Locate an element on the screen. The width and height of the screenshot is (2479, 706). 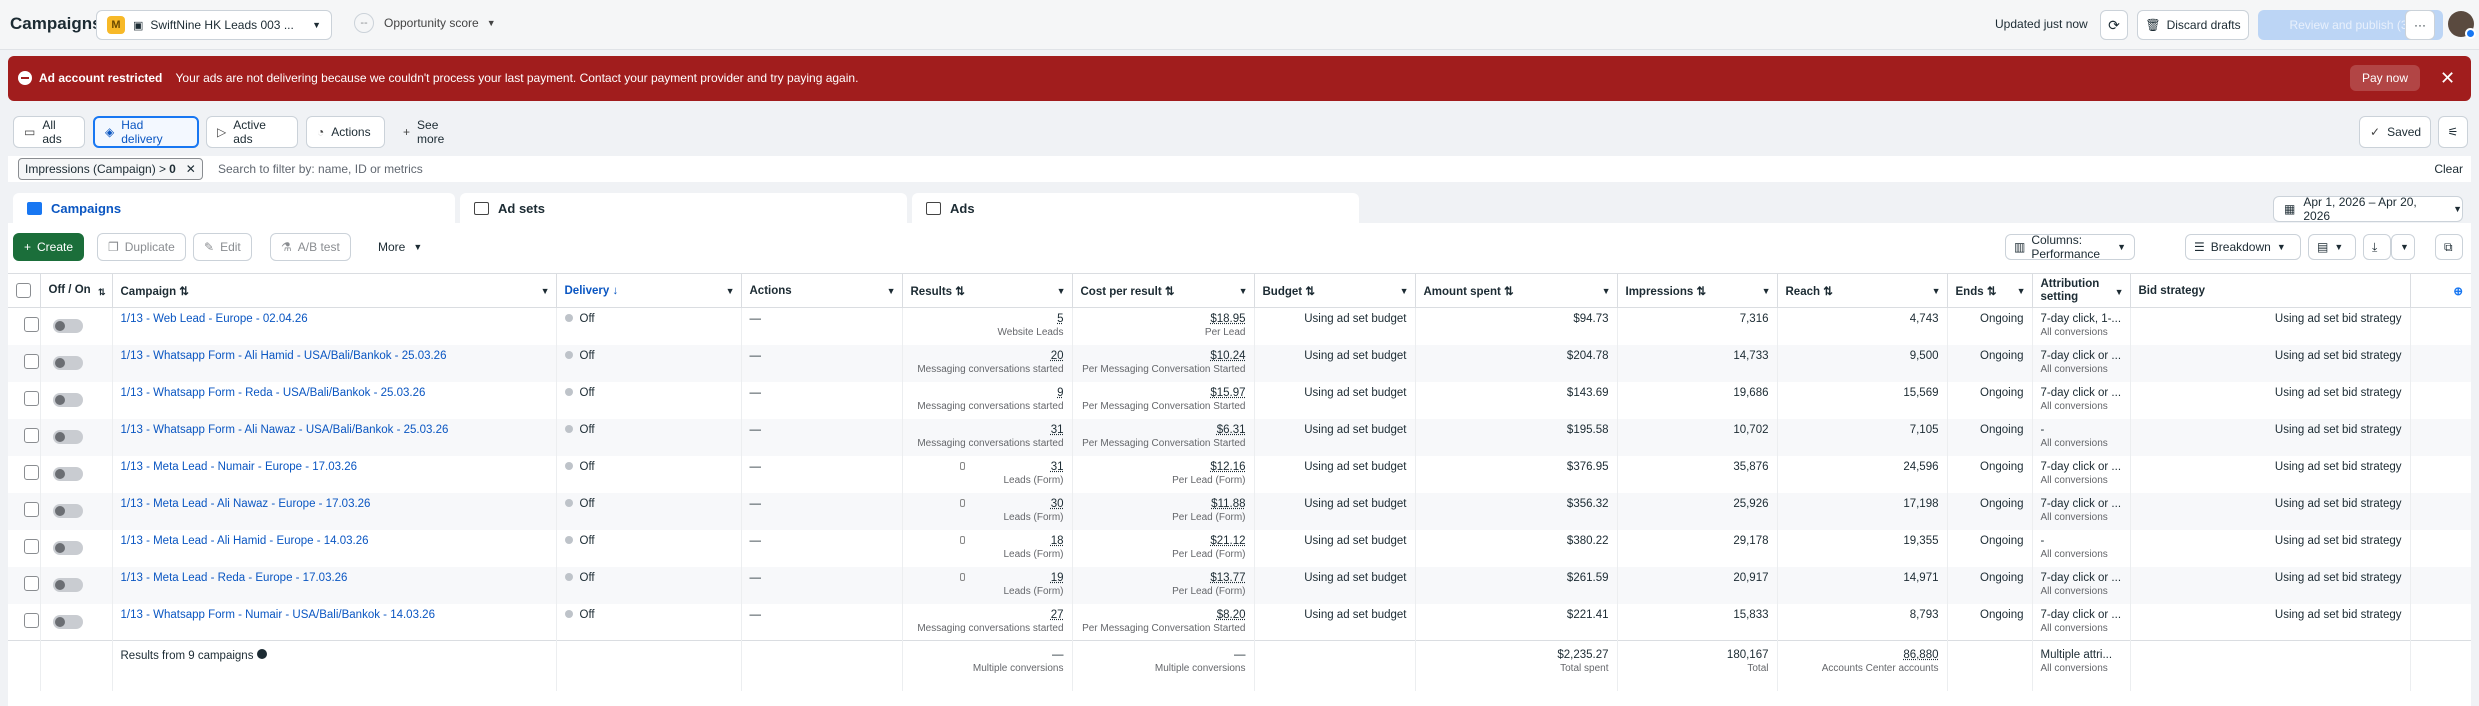
add-column-header: ⊕ is located at coordinates (2440, 290).